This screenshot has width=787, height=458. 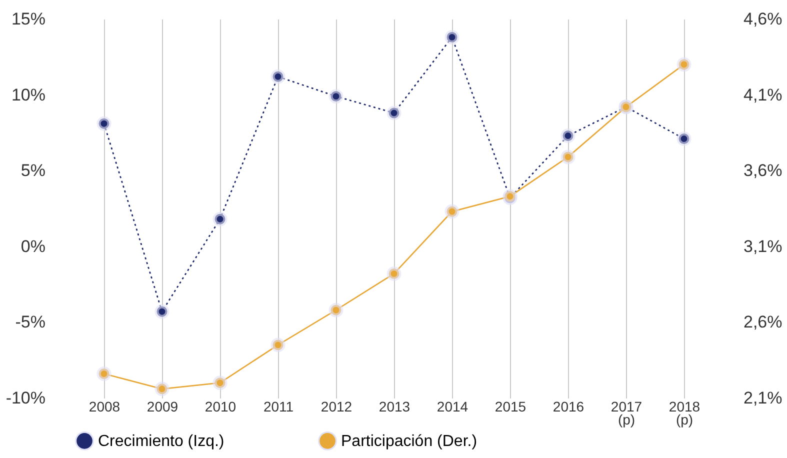 What do you see at coordinates (568, 406) in the screenshot?
I see `x-tick-label: 2016` at bounding box center [568, 406].